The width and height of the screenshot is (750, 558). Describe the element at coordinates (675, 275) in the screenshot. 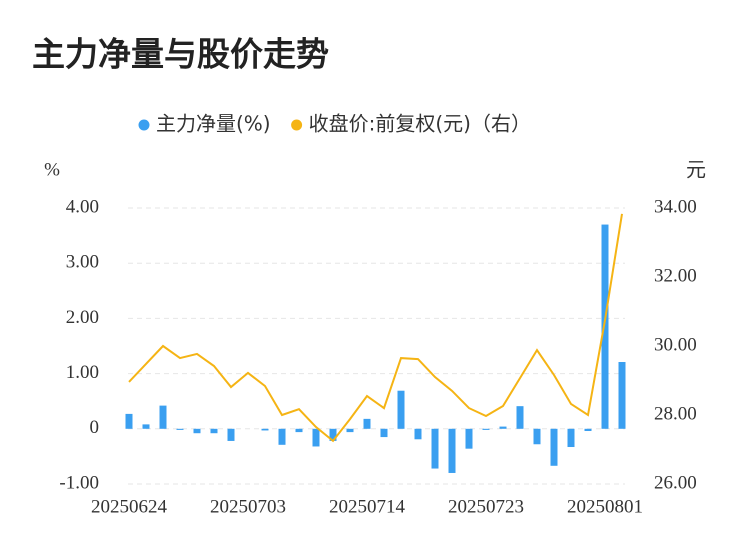

I see `y2-tick-label: 32.00` at that location.